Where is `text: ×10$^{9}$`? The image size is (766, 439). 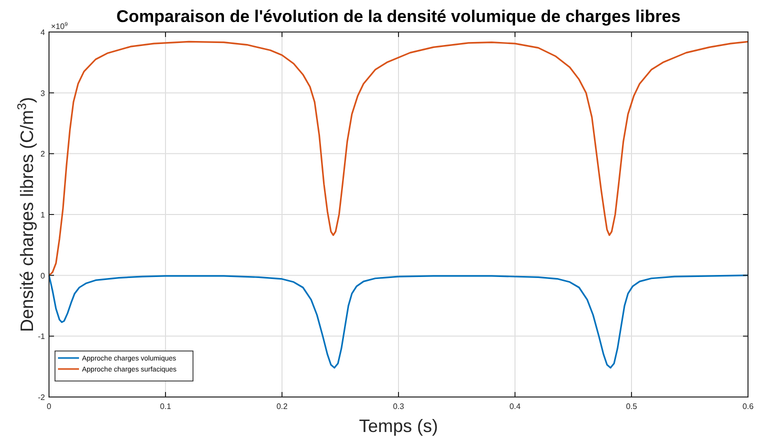 text: ×10$^{9}$ is located at coordinates (59, 26).